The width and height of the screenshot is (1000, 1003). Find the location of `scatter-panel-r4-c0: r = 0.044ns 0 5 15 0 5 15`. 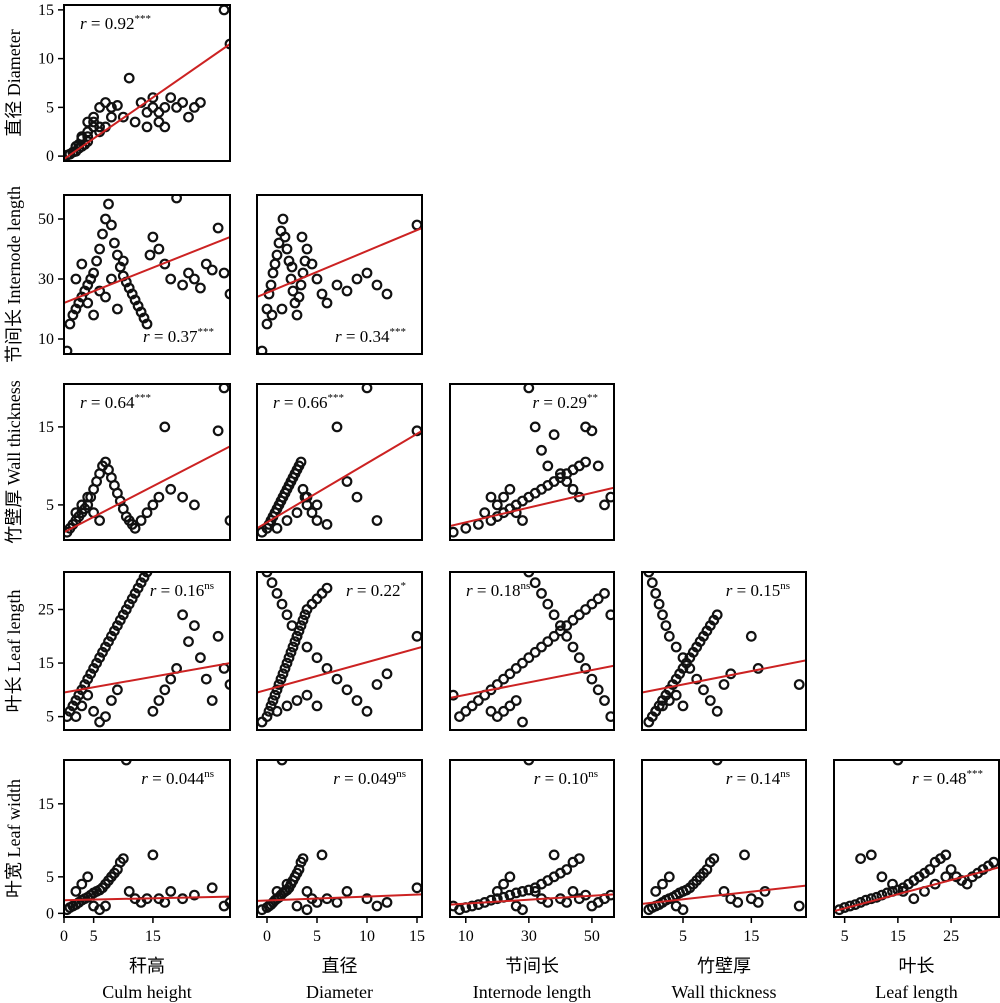

scatter-panel-r4-c0: r = 0.044ns 0 5 15 0 5 15 is located at coordinates (134, 852).